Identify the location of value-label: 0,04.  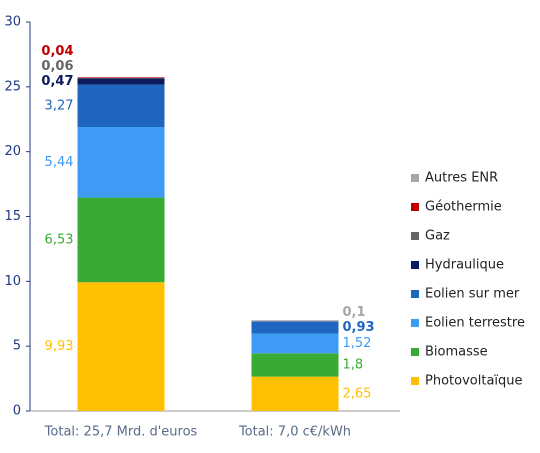
(57, 51).